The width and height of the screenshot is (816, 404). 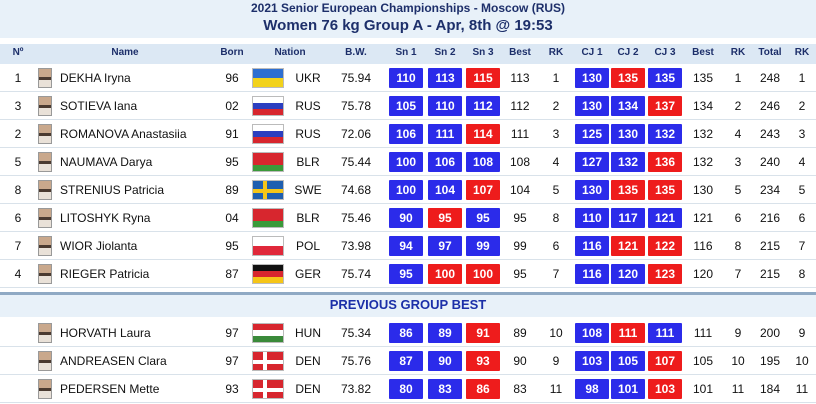 What do you see at coordinates (665, 274) in the screenshot?
I see `attempt: 123` at bounding box center [665, 274].